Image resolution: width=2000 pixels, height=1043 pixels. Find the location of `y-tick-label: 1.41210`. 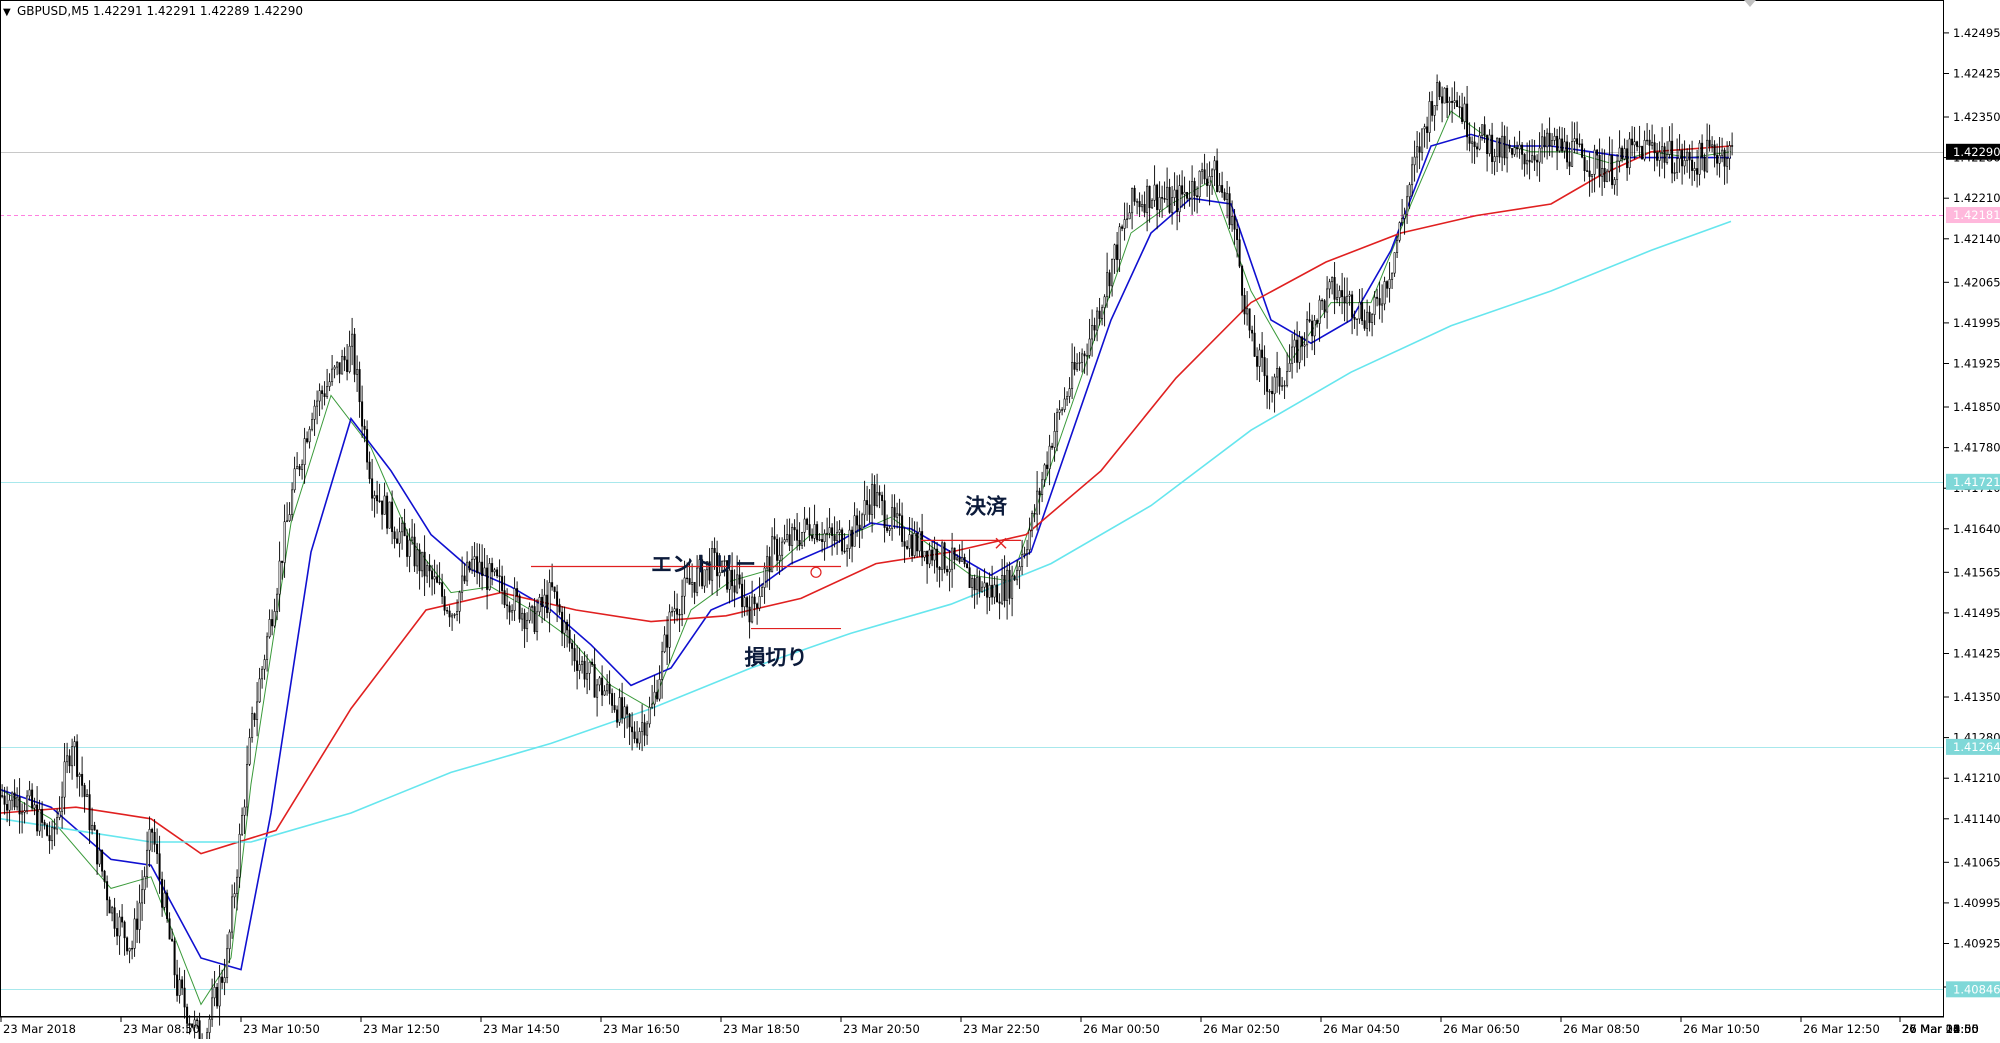

y-tick-label: 1.41210 is located at coordinates (1976, 778).